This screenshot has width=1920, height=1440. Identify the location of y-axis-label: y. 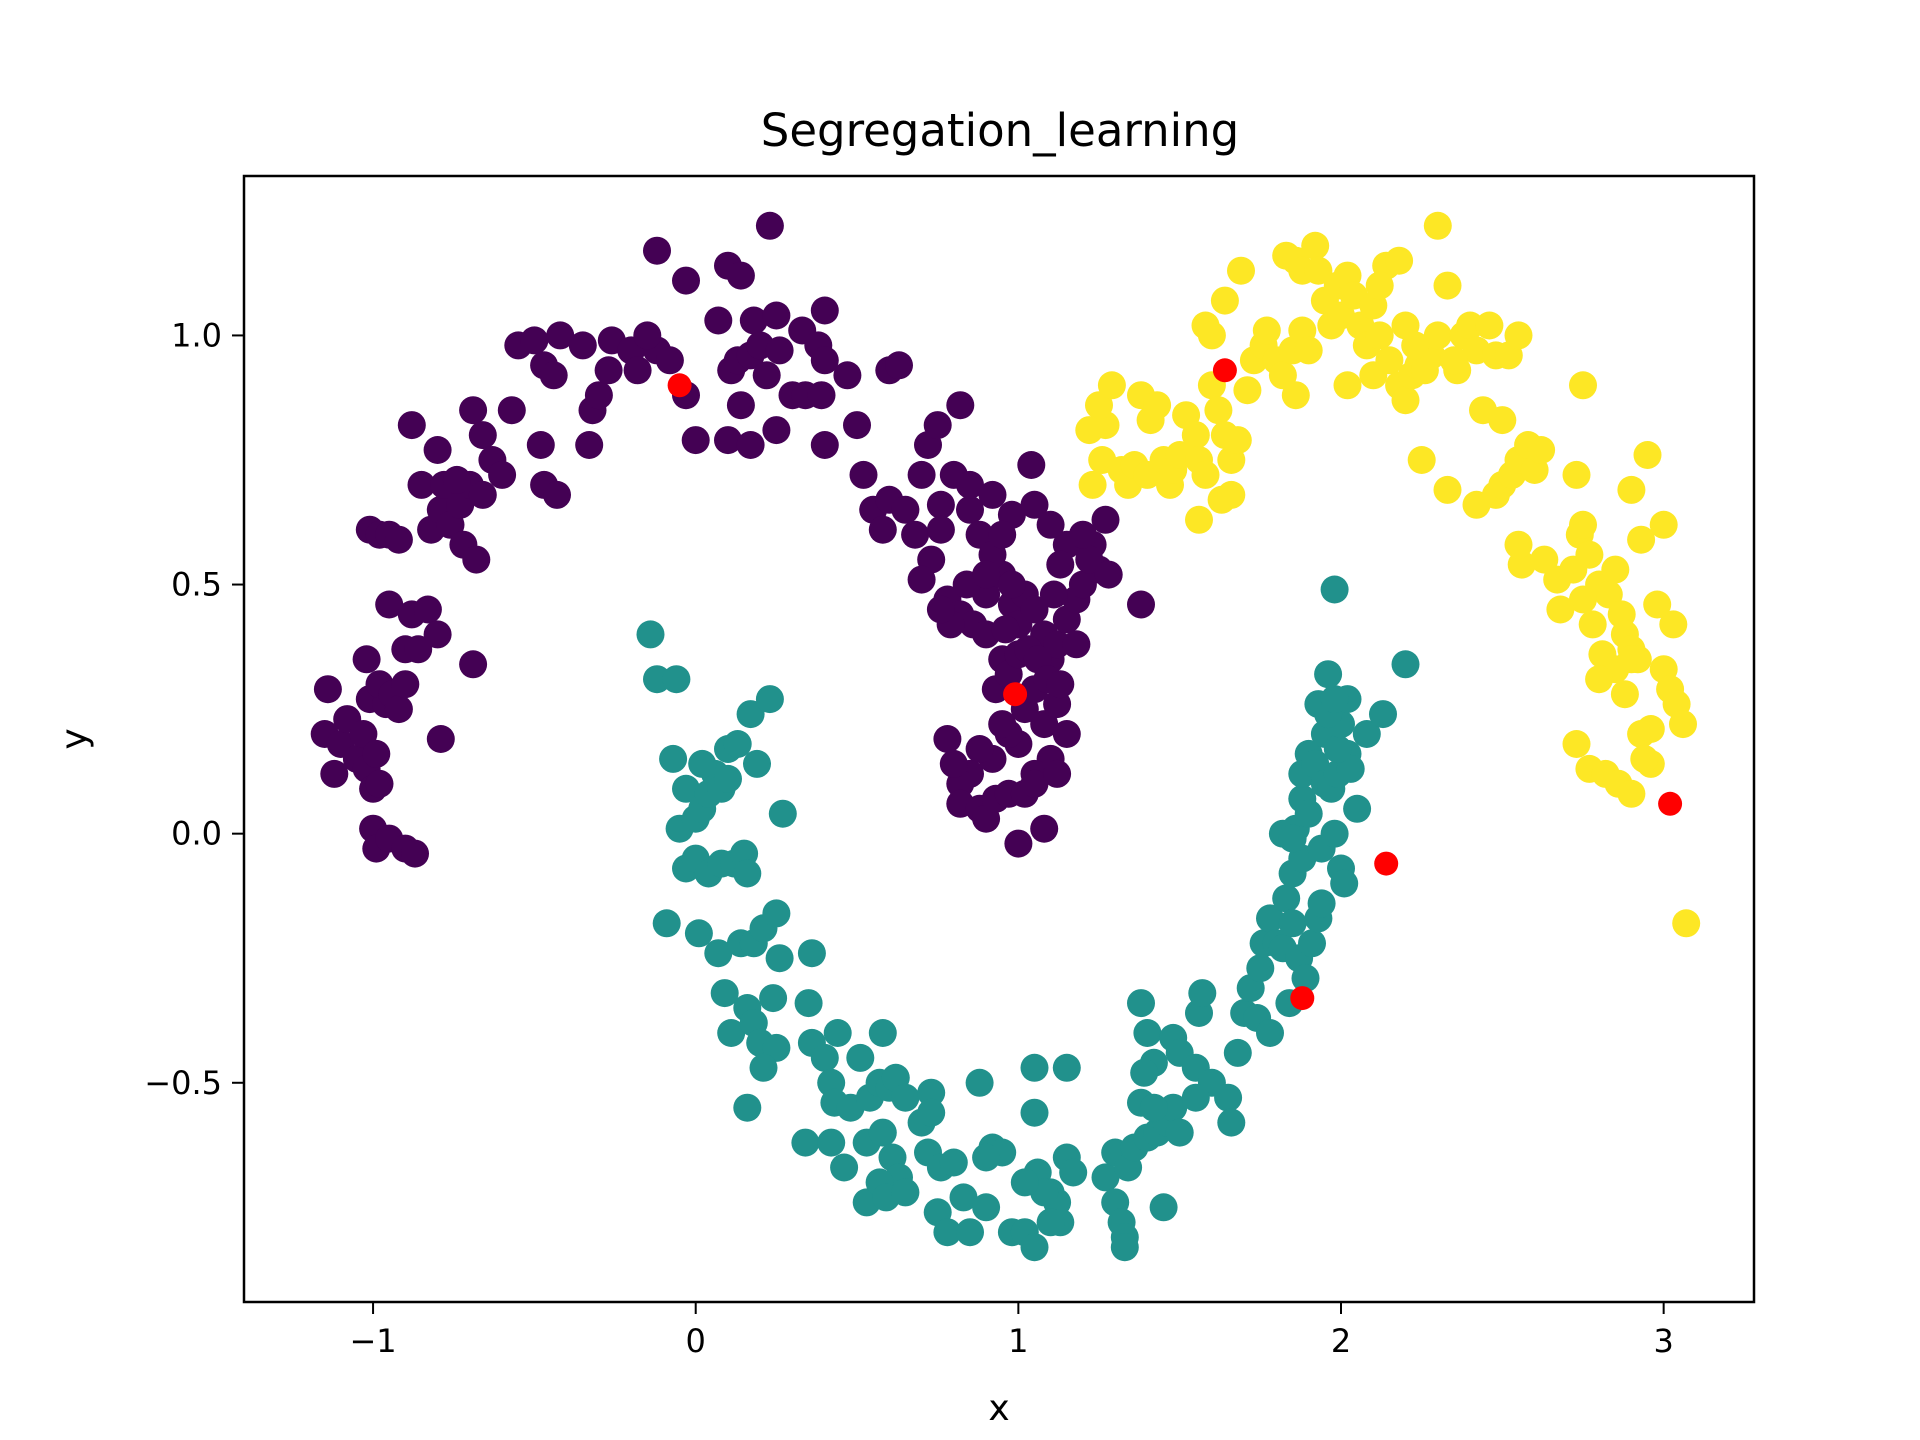
(74, 738).